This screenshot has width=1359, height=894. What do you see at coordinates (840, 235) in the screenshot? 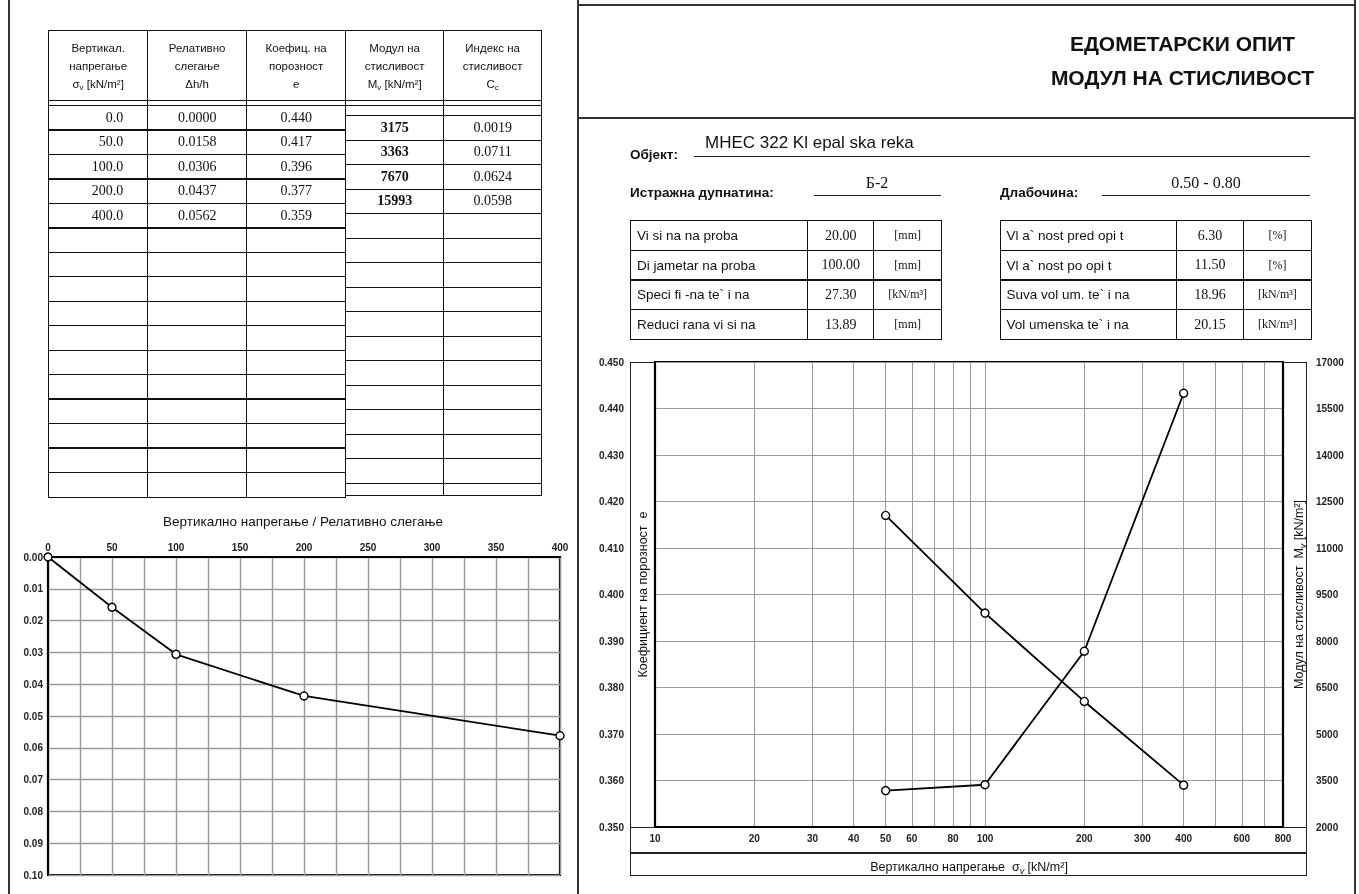
I see `text: 20.00` at bounding box center [840, 235].